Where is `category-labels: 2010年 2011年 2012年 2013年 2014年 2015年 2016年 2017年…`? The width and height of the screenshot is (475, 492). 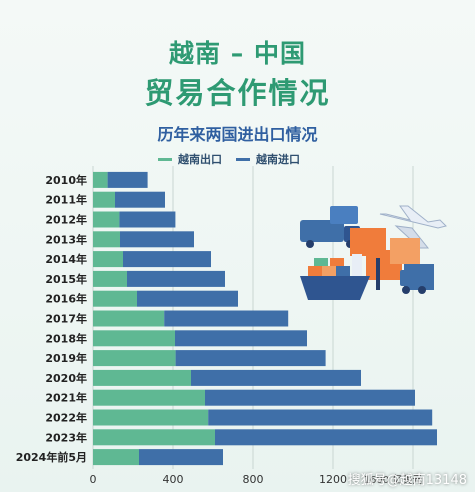 category-labels: 2010年 2011年 2012年 2013年 2014年 2015年 2016年 2017年… is located at coordinates (51, 318).